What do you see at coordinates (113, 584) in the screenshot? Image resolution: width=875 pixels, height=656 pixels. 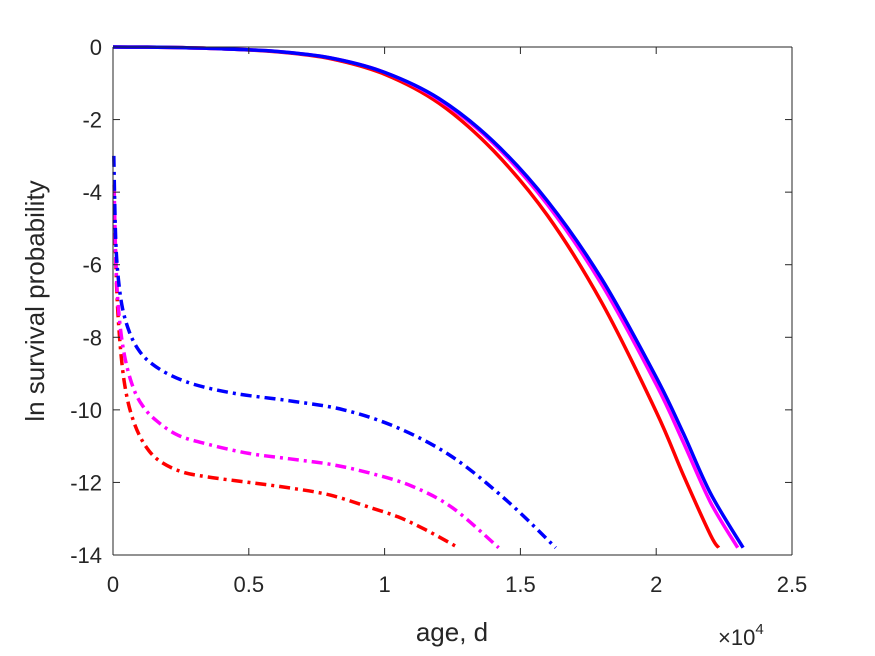 I see `x-tick-label: 0` at bounding box center [113, 584].